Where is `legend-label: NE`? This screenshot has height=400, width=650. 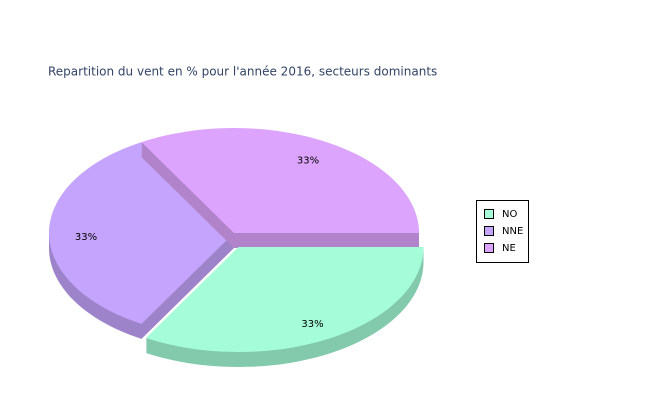 legend-label: NE is located at coordinates (509, 248).